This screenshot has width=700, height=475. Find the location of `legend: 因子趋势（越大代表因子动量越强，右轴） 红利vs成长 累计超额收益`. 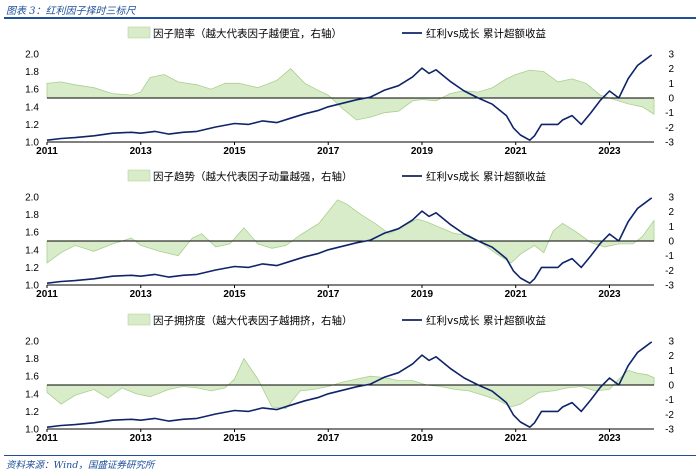

legend: 因子趋势（越大代表因子动量越强，右轴） 红利vs成长 累计超额收益 is located at coordinates (337, 176).